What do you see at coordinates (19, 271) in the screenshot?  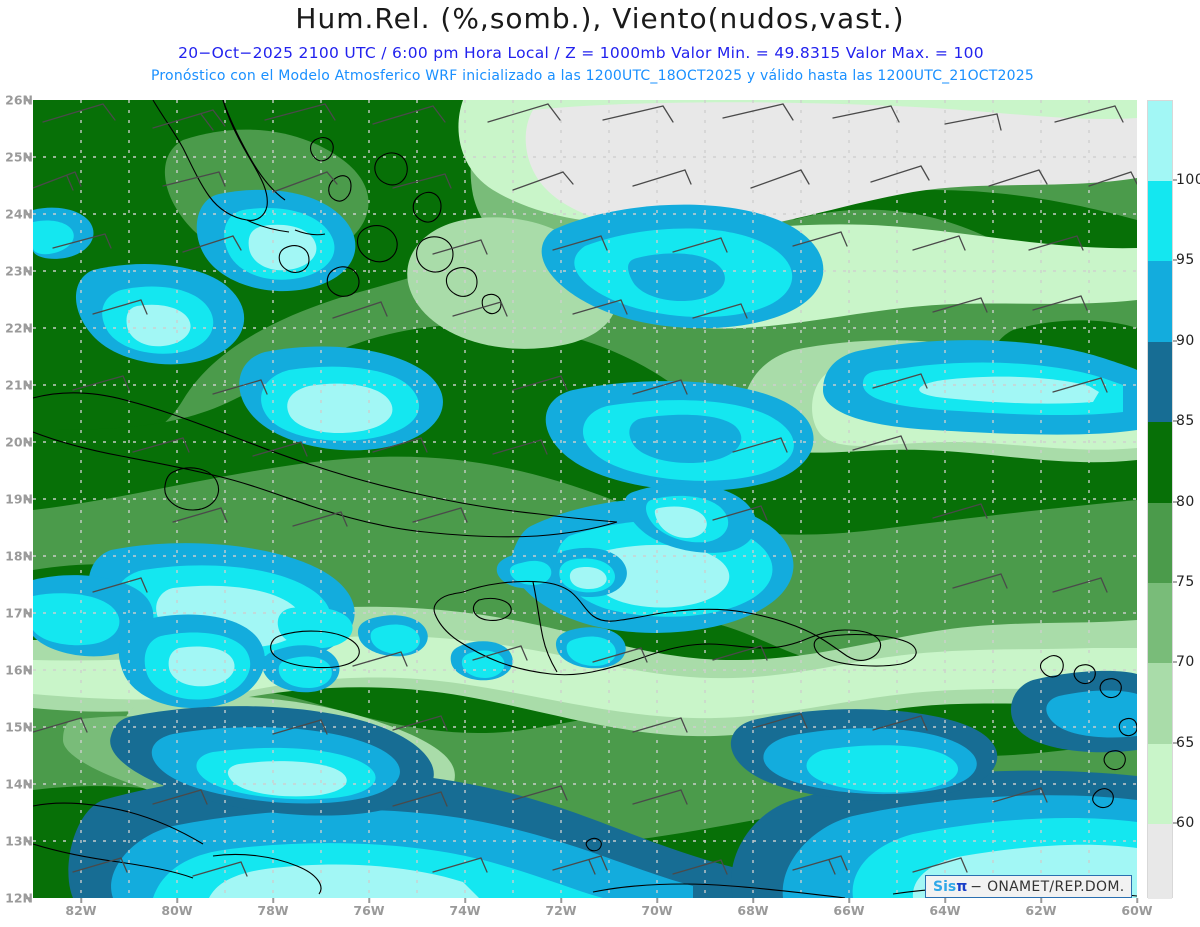 I see `lat-tick-label: 23N` at bounding box center [19, 271].